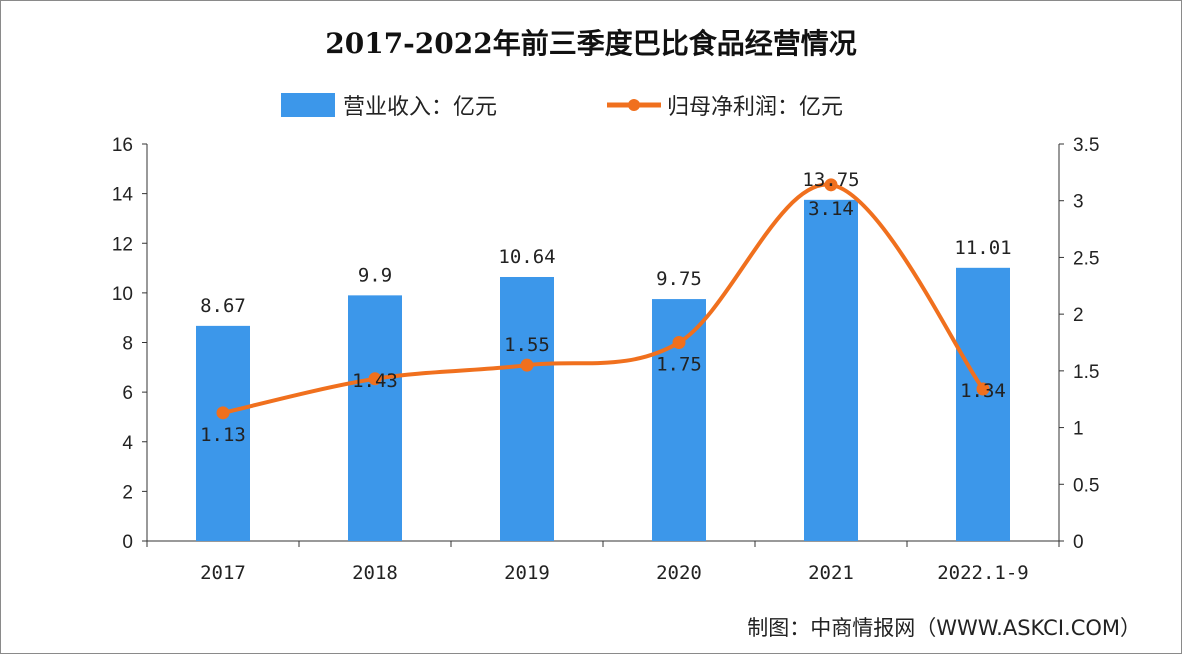  I want to click on y-left-tick-label: 6, so click(127, 393).